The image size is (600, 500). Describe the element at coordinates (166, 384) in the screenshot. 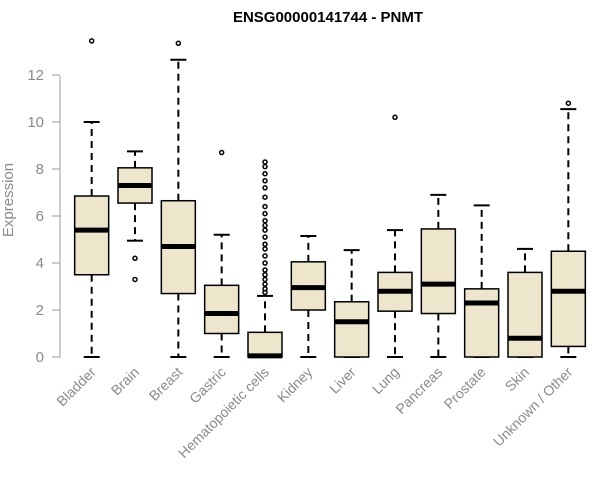

I see `x-tick-label: Breast` at that location.